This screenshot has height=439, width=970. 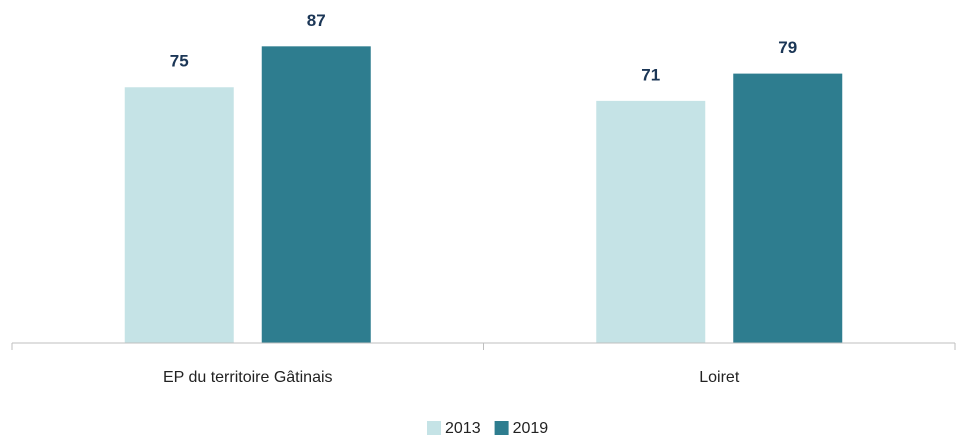 What do you see at coordinates (531, 428) in the screenshot?
I see `legend-label: 2019` at bounding box center [531, 428].